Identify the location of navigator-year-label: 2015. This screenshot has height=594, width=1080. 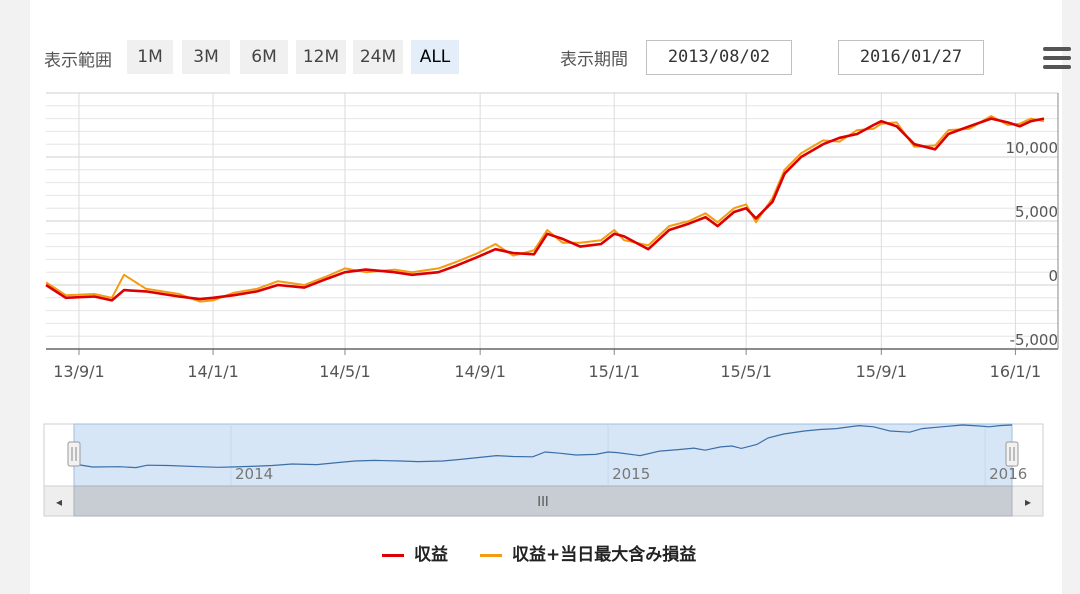
(631, 474).